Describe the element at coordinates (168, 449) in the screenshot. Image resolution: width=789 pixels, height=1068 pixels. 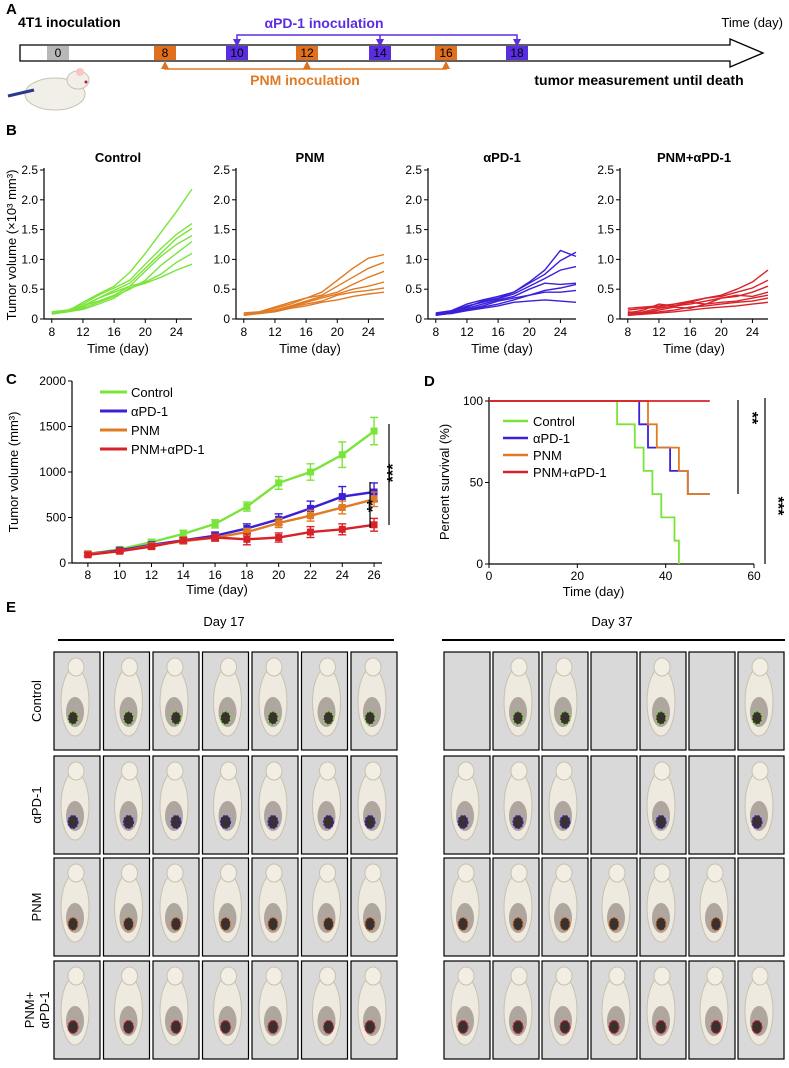
I see `legend-label: PNM+αPD-1` at that location.